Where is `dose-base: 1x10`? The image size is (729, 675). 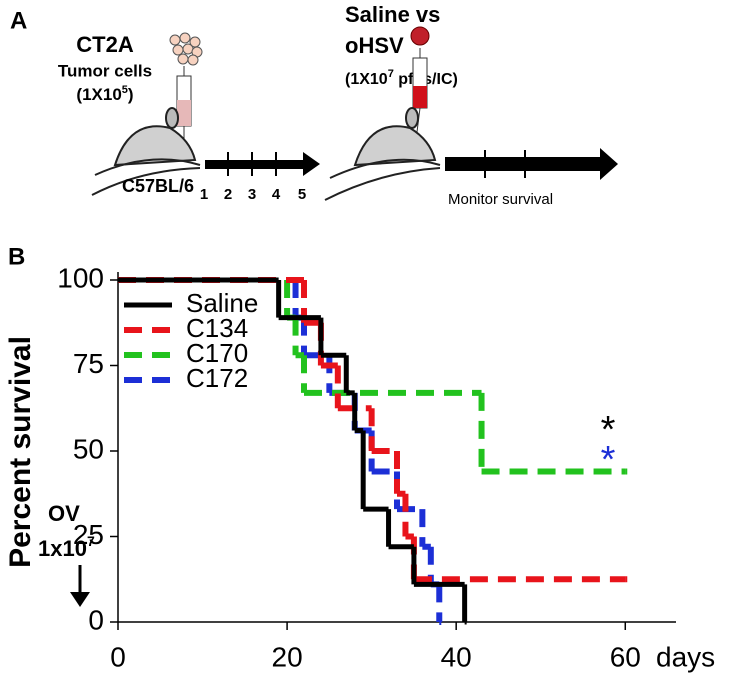
dose-base: 1x10 is located at coordinates (62, 548).